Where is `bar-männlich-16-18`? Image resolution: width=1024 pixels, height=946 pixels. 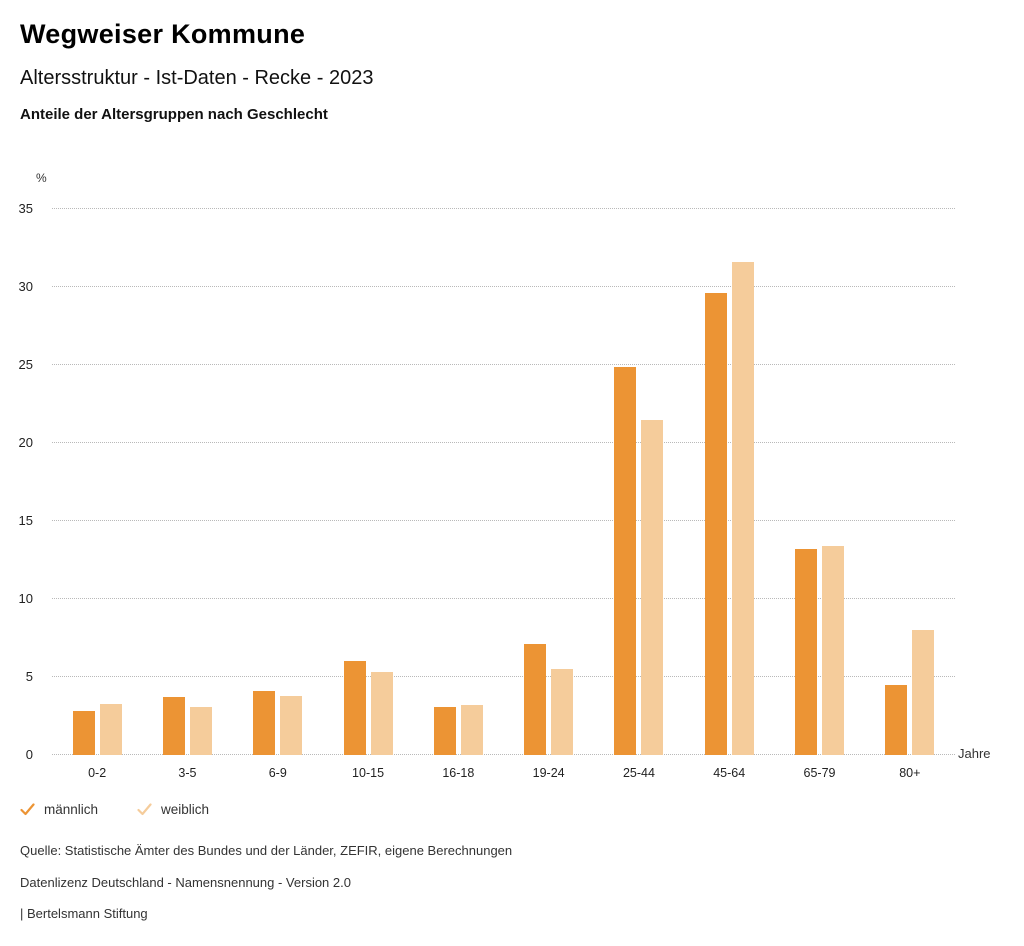
bar-männlich-16-18 is located at coordinates (444, 730).